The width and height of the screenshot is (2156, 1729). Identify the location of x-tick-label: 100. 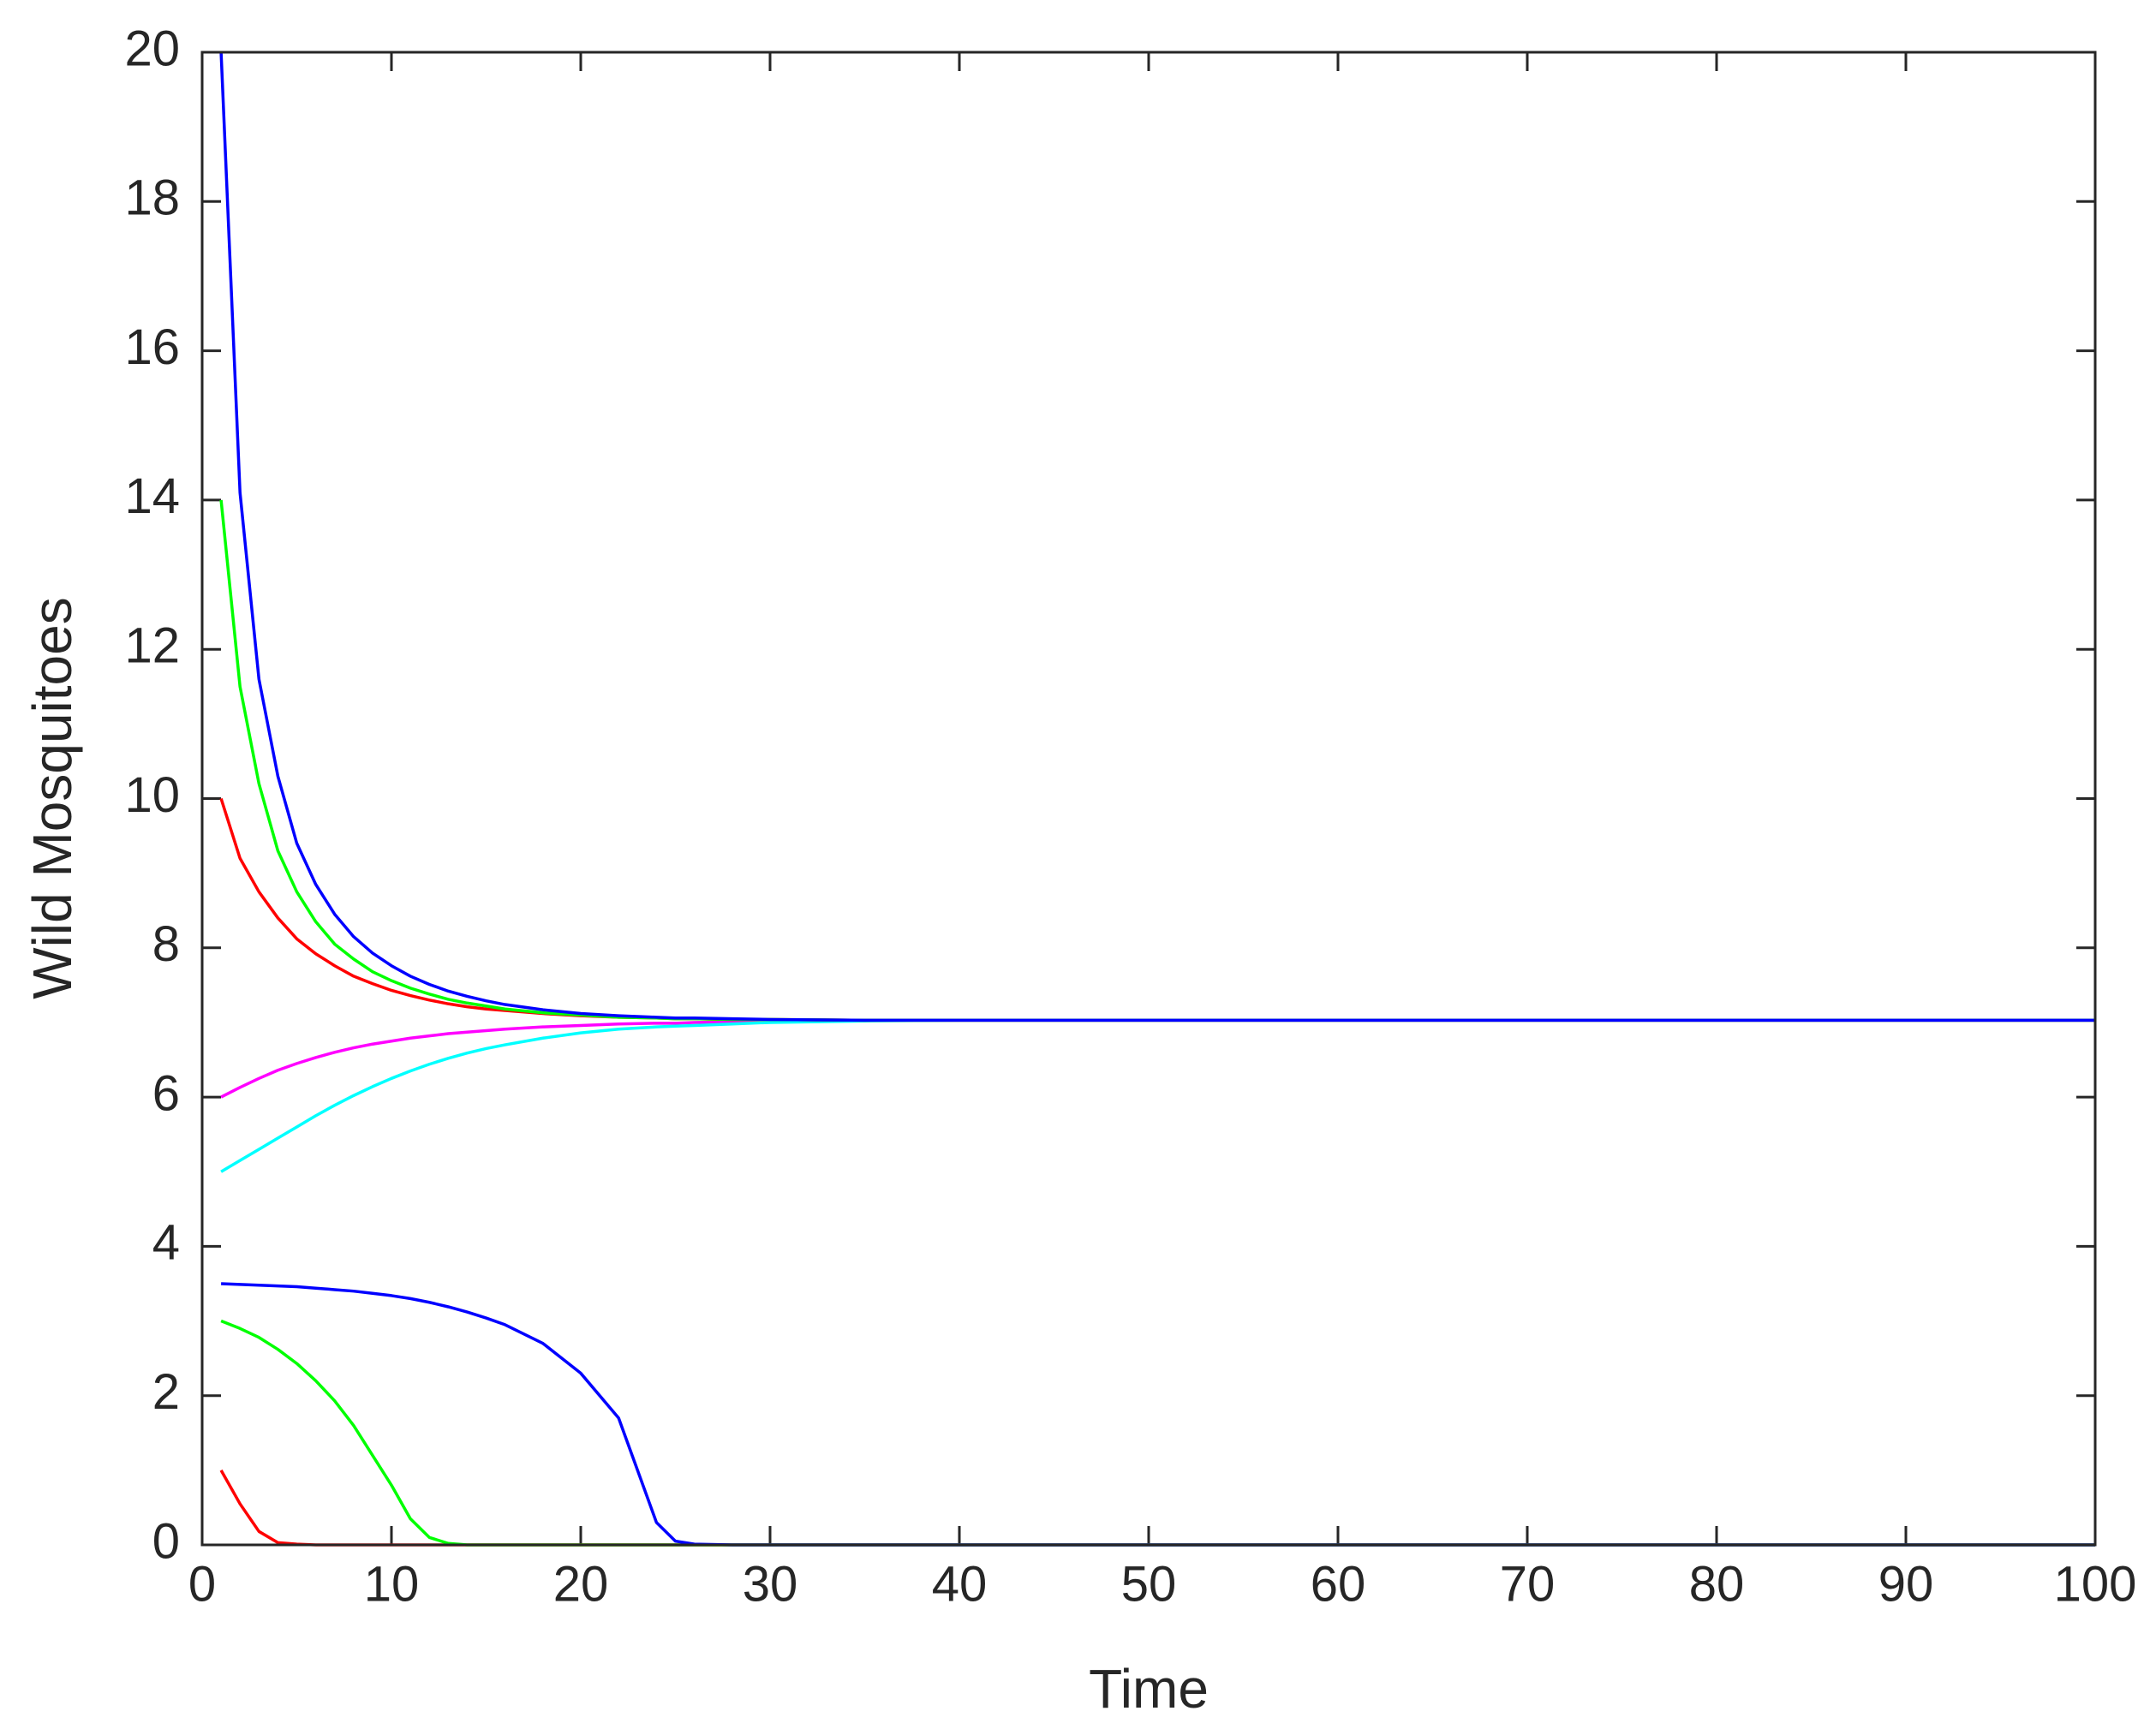
(2095, 1584).